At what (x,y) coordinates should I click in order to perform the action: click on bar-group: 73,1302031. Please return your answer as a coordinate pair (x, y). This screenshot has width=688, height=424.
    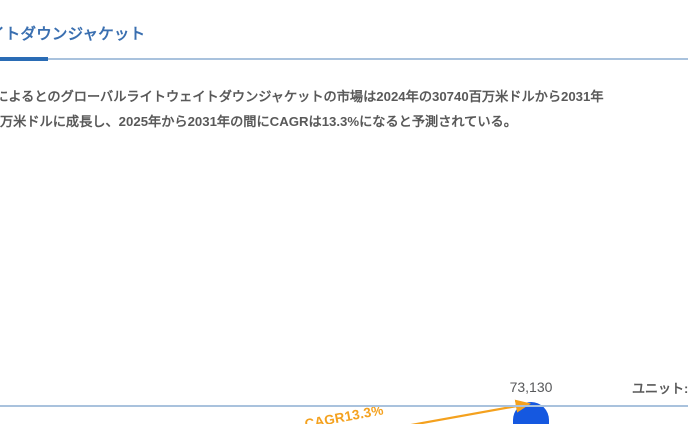
    Looking at the image, I should click on (531, 301).